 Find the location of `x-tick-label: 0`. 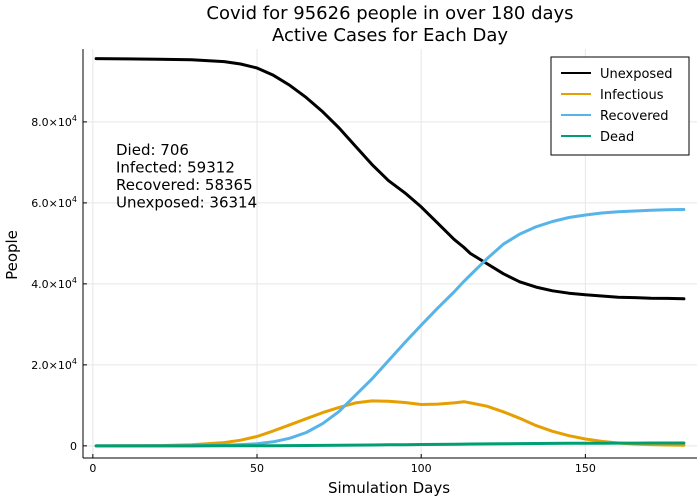

x-tick-label: 0 is located at coordinates (92, 468).